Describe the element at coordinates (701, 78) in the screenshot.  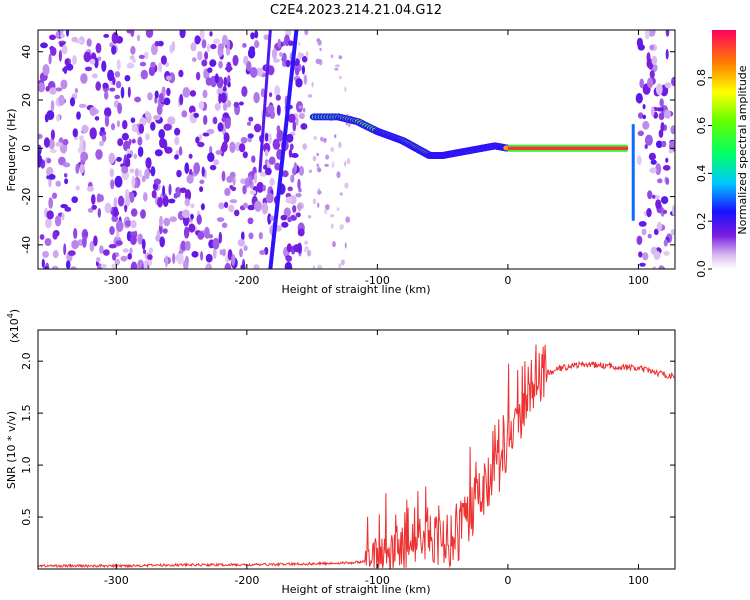
I see `colorbar-tick-label: 0.8` at that location.